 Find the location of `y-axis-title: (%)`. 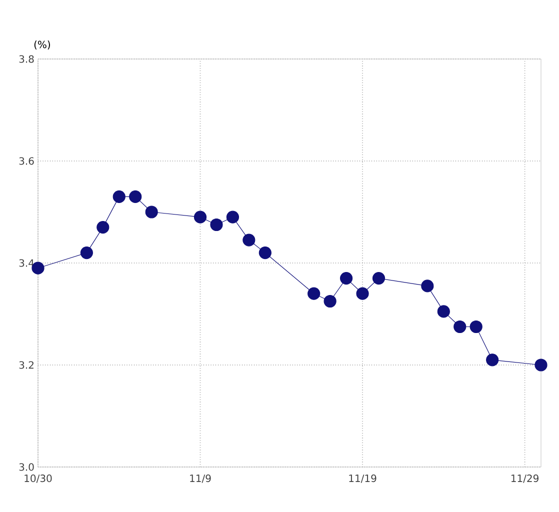

y-axis-title: (%) is located at coordinates (42, 45).